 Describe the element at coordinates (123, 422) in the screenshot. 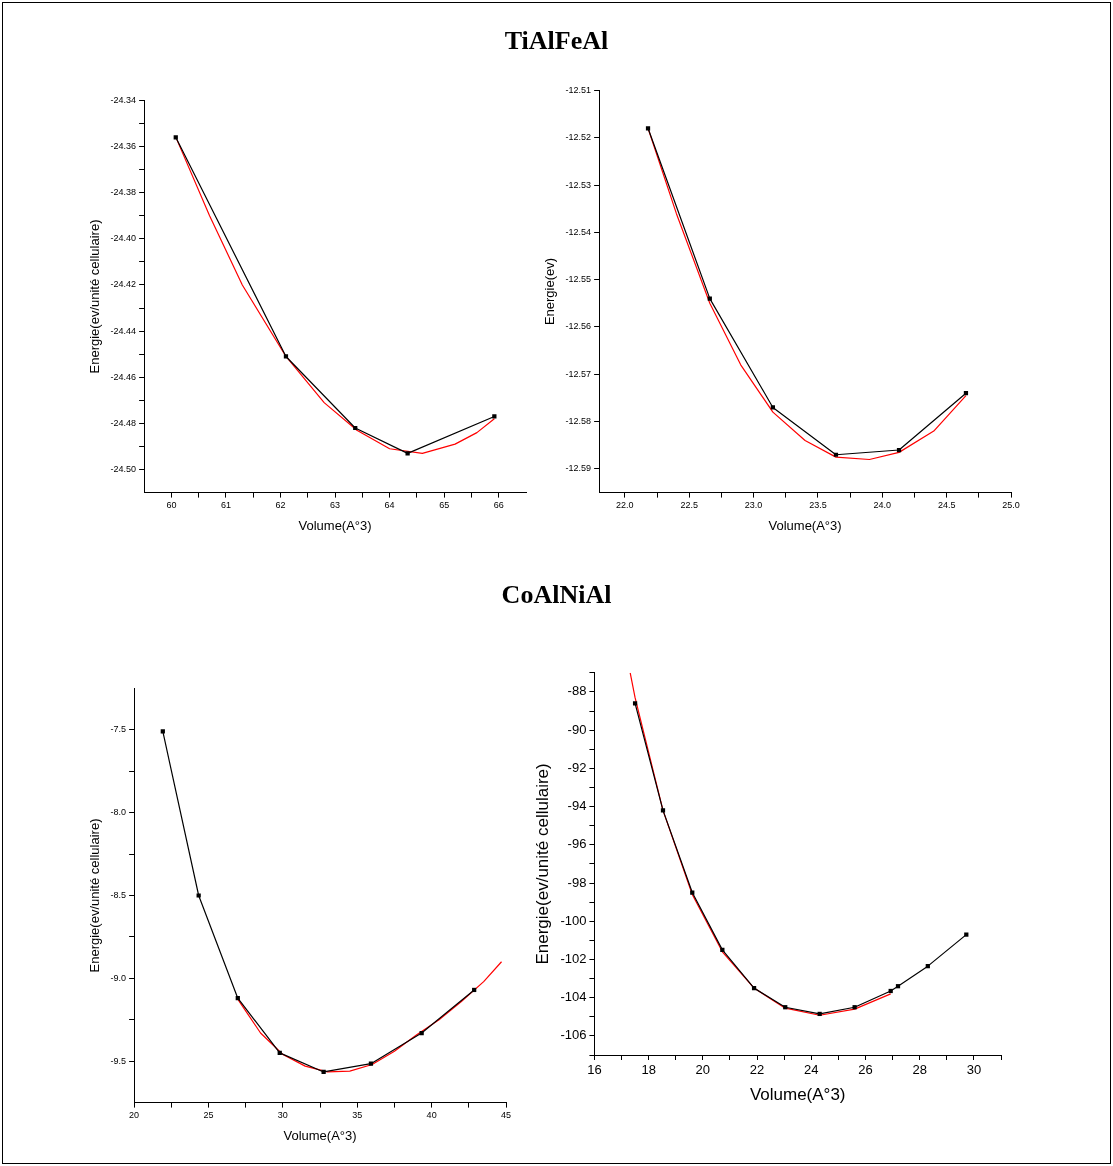

I see `y-tick-label: -24.48` at that location.